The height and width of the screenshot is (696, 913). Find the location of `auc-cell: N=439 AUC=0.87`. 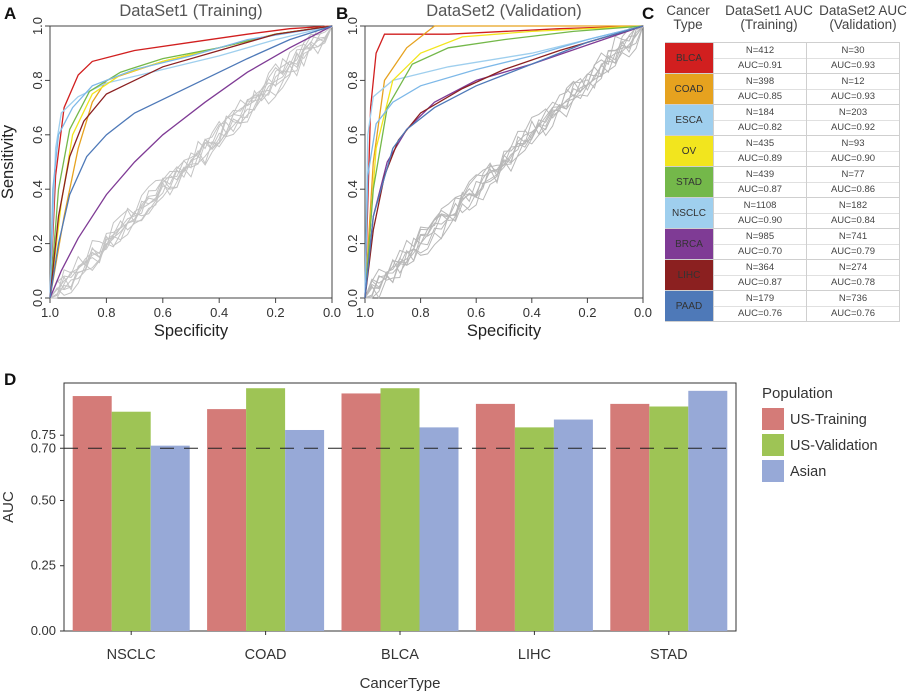

auc-cell: N=439 AUC=0.87 is located at coordinates (759, 182).